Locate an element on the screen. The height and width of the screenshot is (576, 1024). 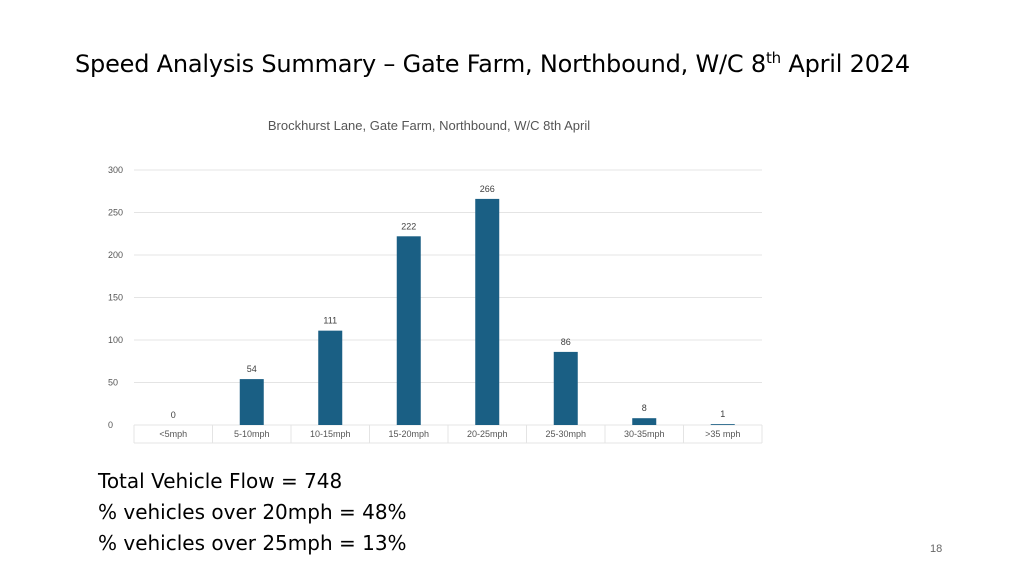
x-tick-label: >35 mph is located at coordinates (722, 434).